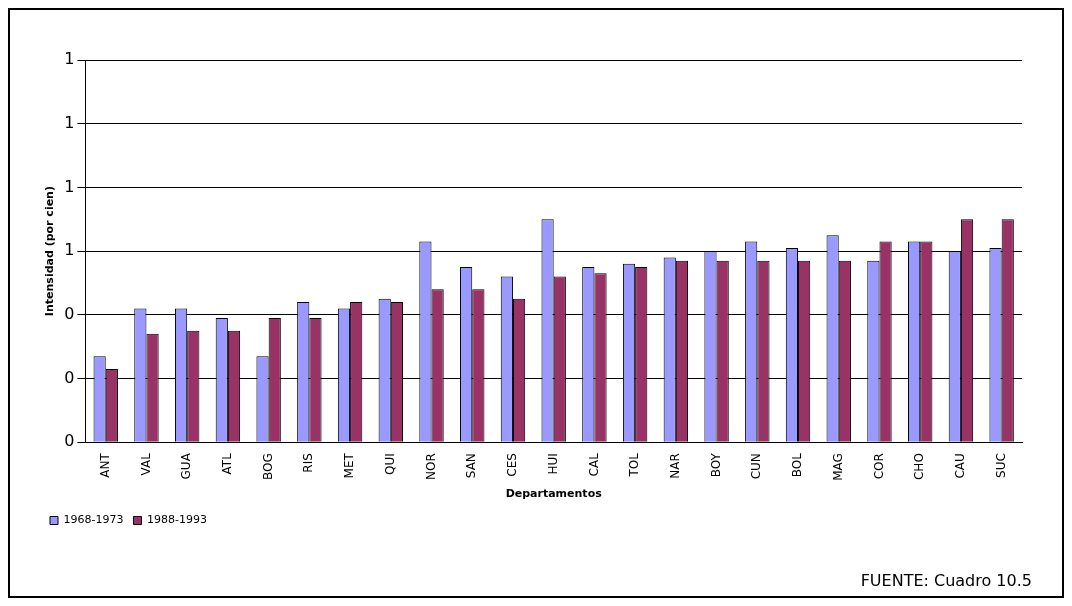 The height and width of the screenshot is (606, 1072). I want to click on x-tick-label: CHO, so click(919, 467).